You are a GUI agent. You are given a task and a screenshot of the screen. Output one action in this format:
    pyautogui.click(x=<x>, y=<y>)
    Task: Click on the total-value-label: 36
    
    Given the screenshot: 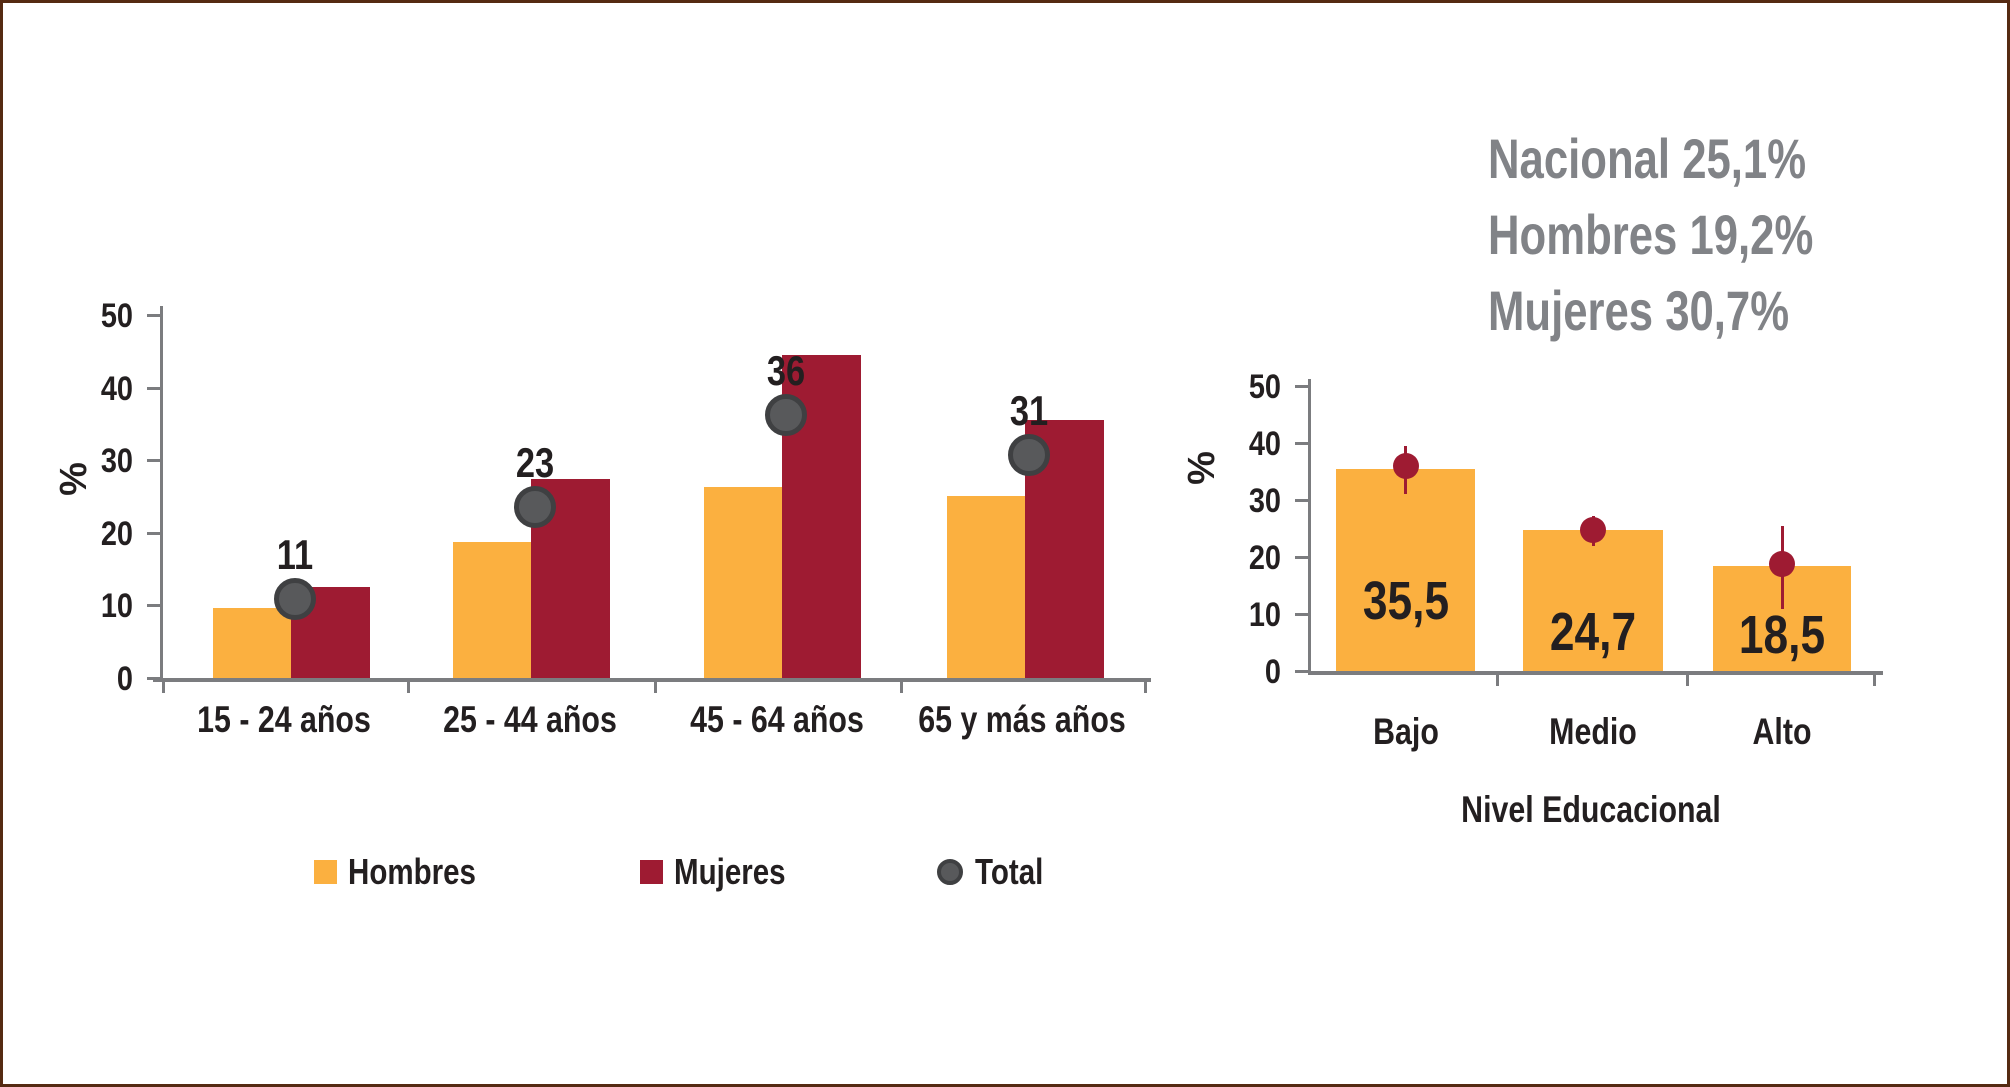 What is the action you would take?
    pyautogui.click(x=786, y=371)
    